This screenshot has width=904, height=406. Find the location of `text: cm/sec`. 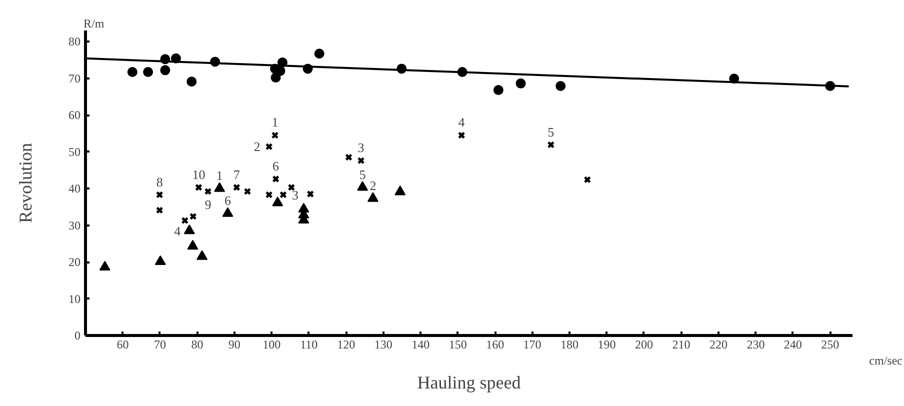

text: cm/sec is located at coordinates (886, 361).